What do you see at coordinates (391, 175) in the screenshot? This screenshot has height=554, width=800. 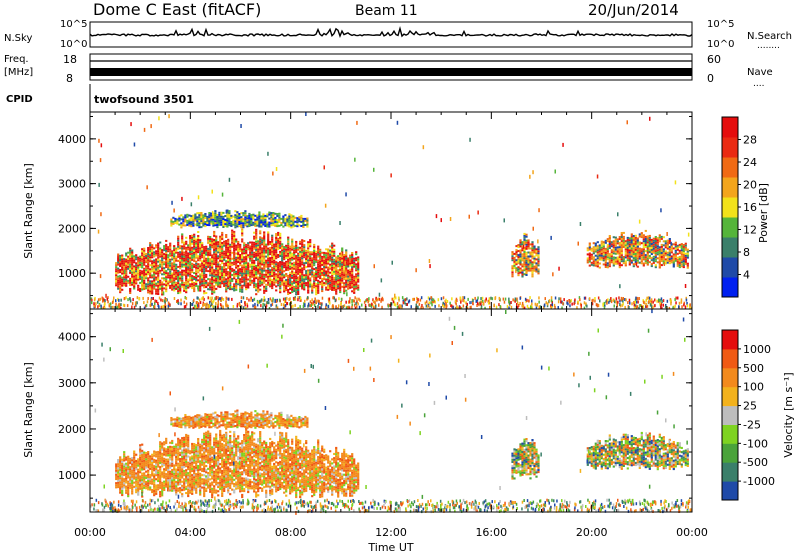 I see `speckle-cell` at bounding box center [391, 175].